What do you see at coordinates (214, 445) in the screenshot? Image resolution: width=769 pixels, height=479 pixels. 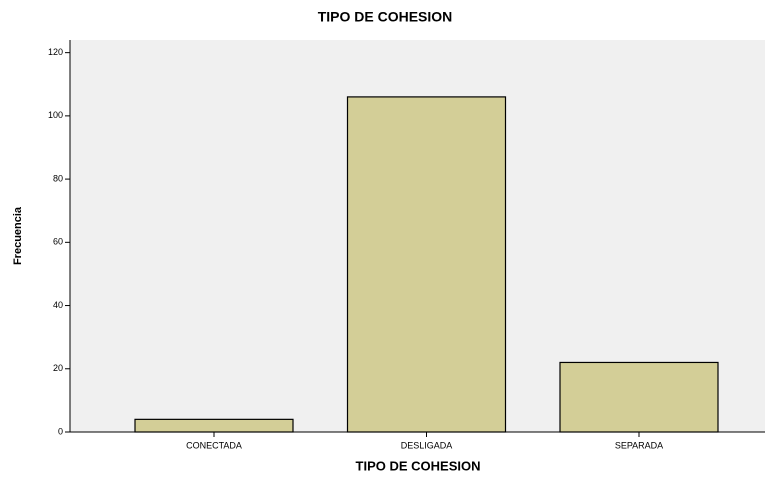 I see `x-tick-label: CONECTADA` at bounding box center [214, 445].